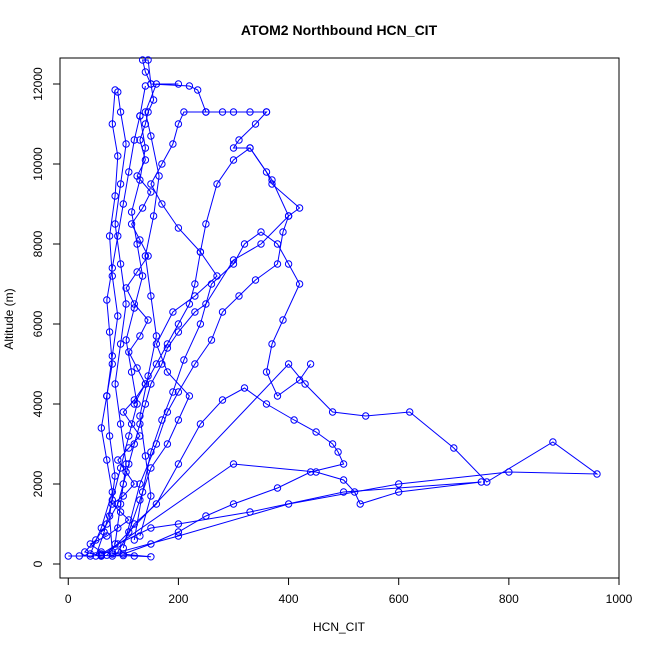 The width and height of the screenshot is (650, 650). I want to click on x-tick-label: 600, so click(399, 599).